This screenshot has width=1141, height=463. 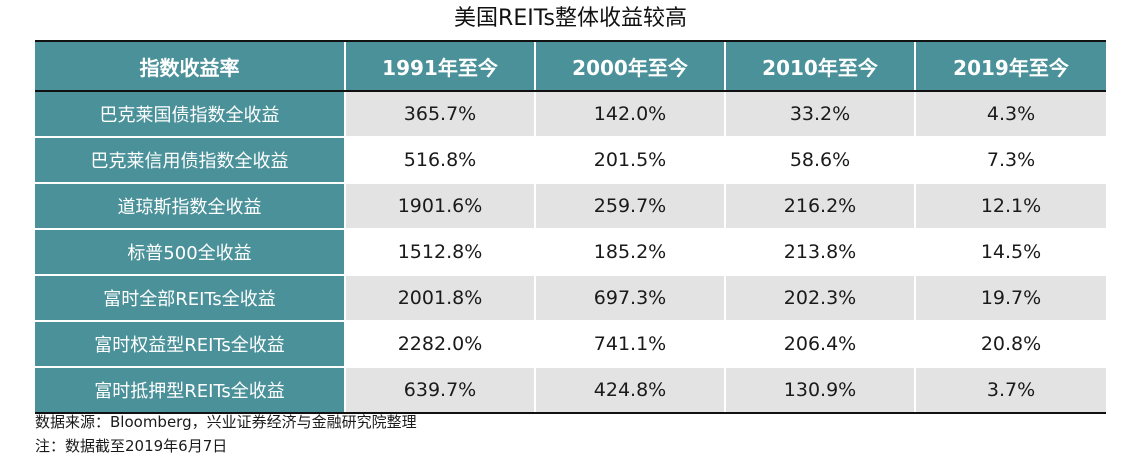 What do you see at coordinates (439, 252) in the screenshot?
I see `table-cell-value: 1512.8%` at bounding box center [439, 252].